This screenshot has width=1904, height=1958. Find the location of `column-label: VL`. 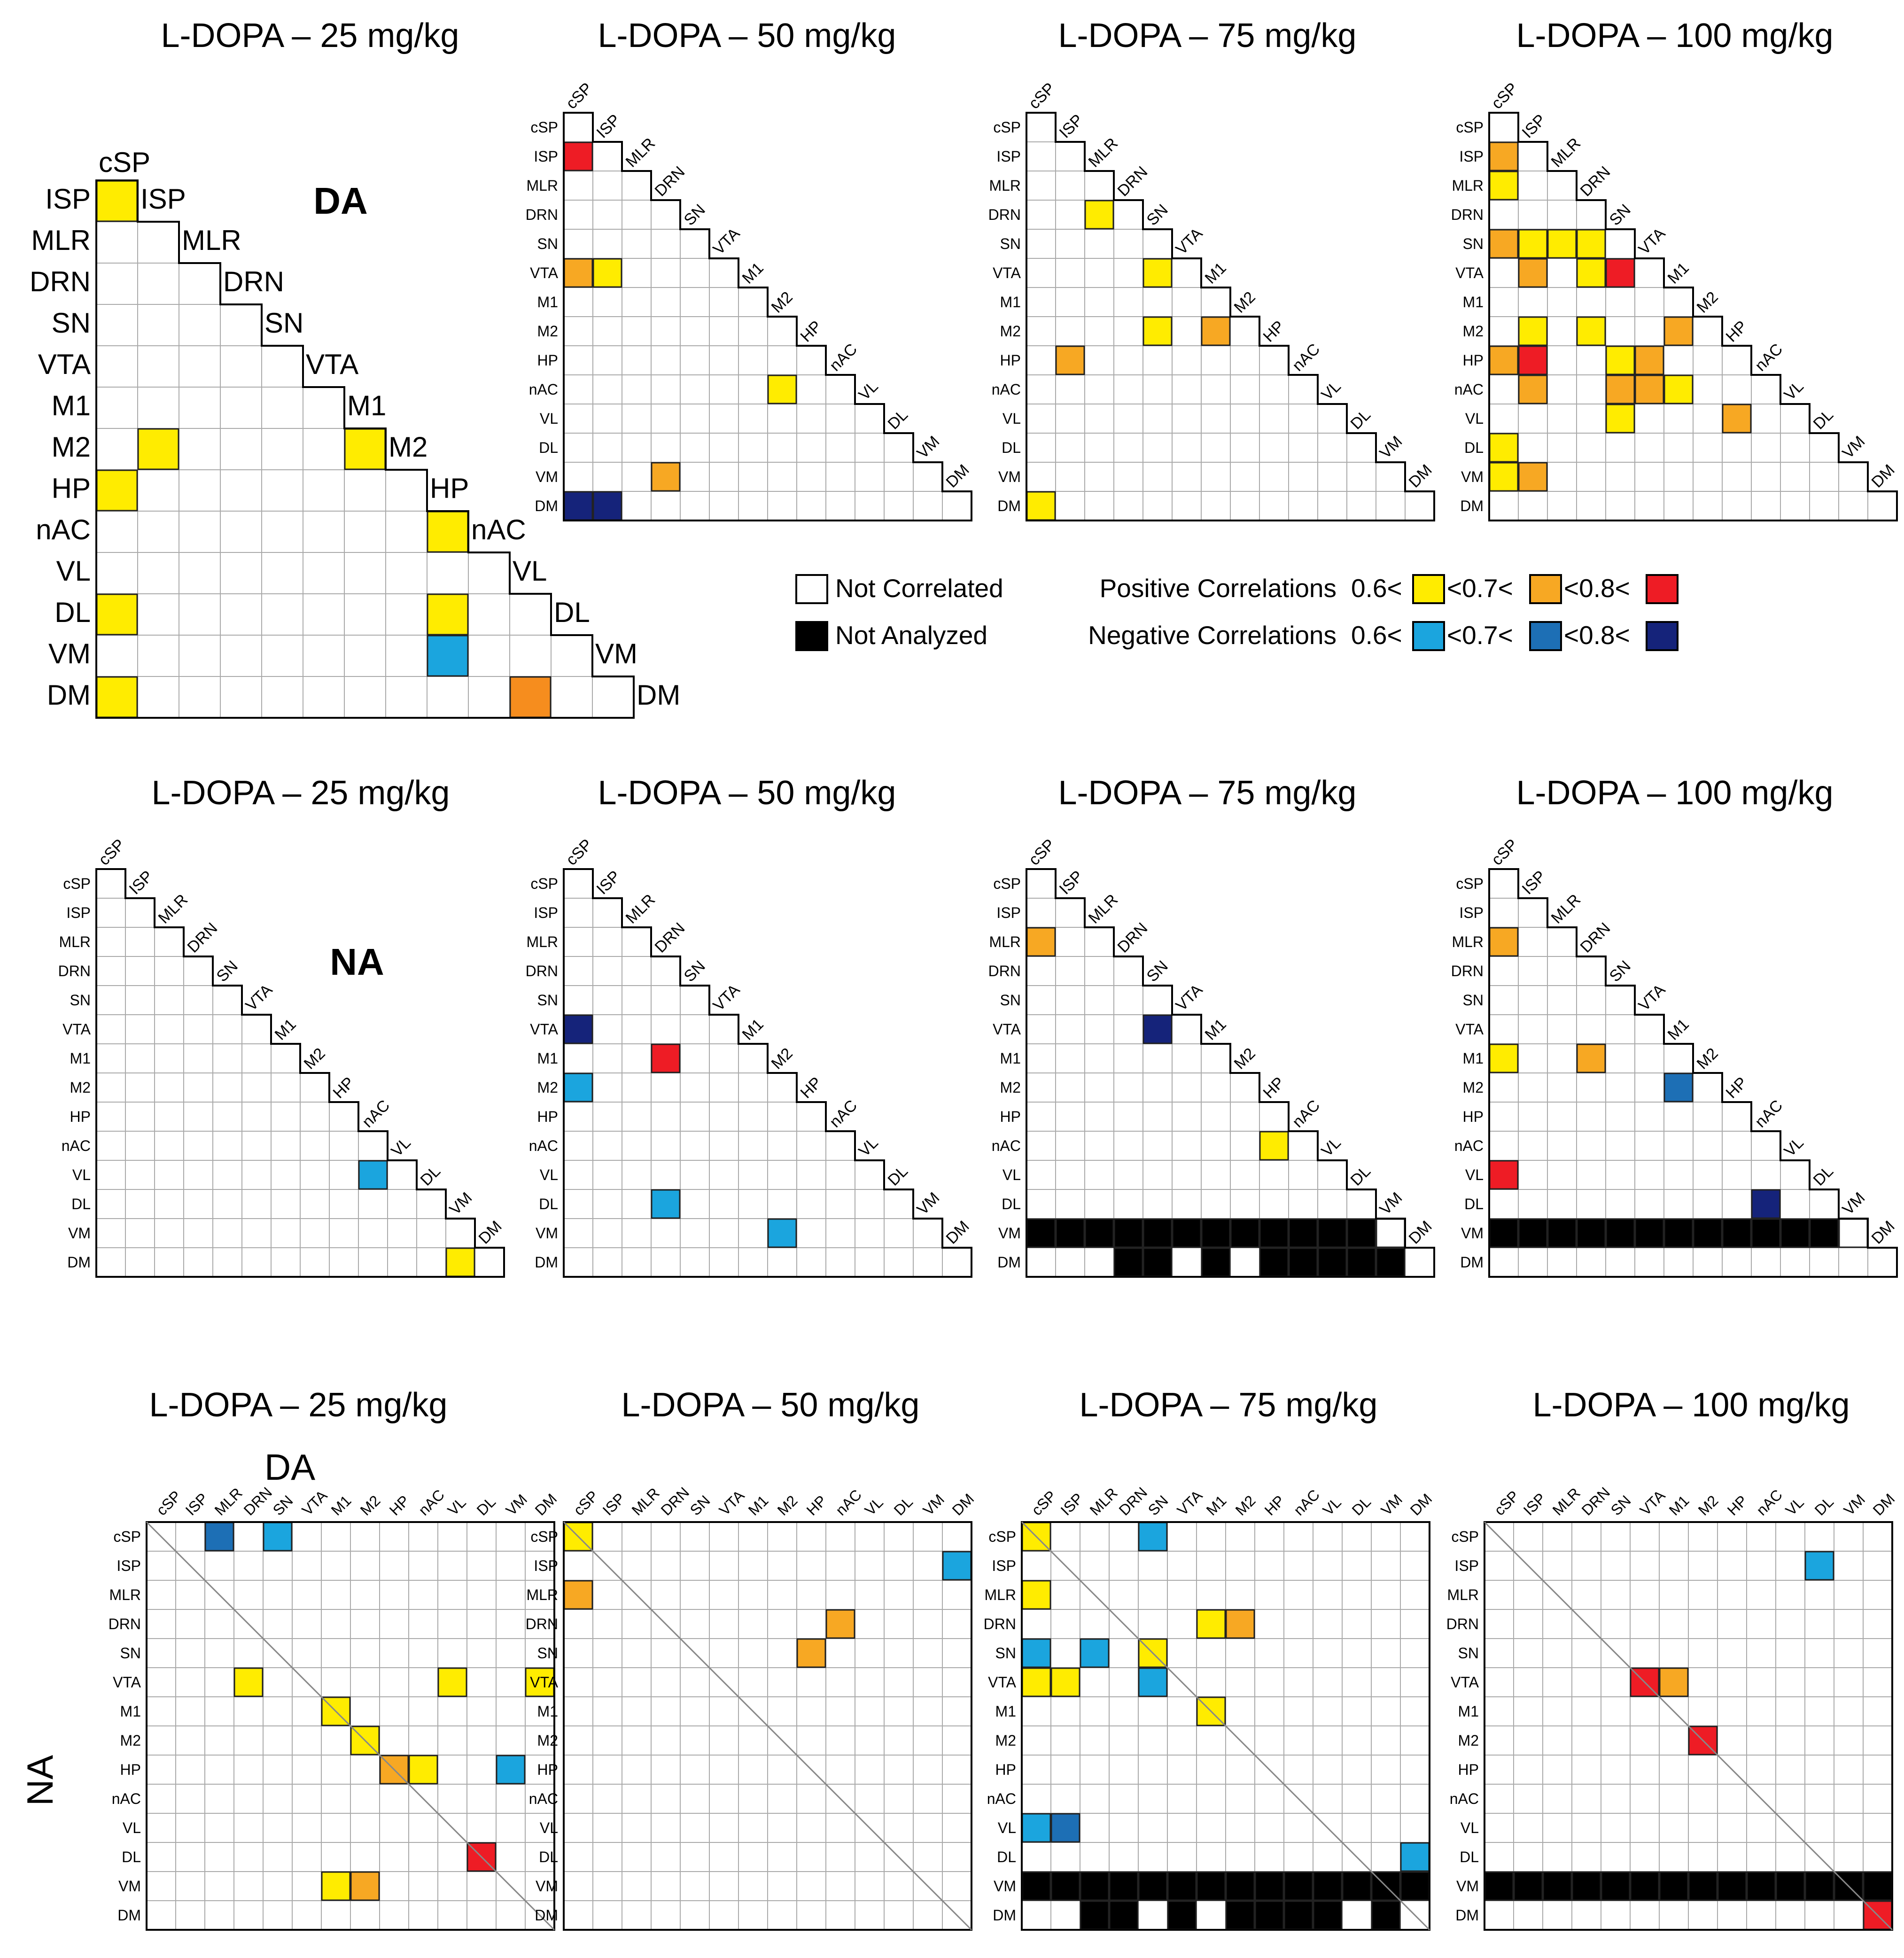

column-label: VL is located at coordinates (530, 571).